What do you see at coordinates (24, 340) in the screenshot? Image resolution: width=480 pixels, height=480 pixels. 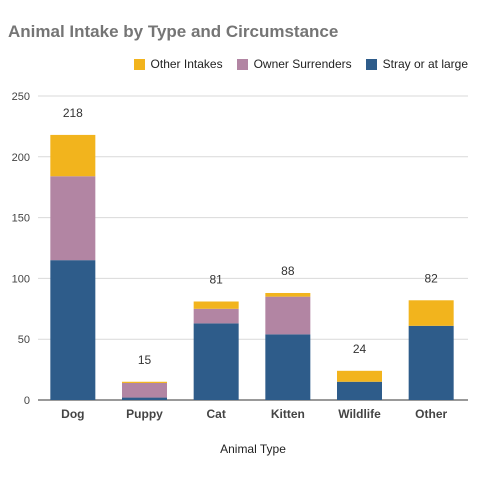 I see `y-tick-label: 50` at bounding box center [24, 340].